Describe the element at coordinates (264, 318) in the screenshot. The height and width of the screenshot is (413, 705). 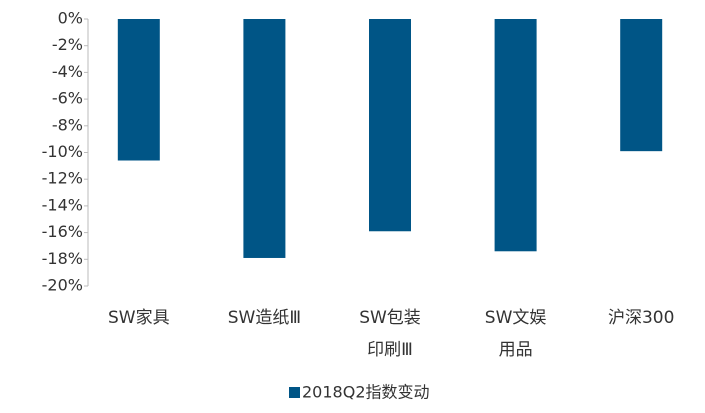
I see `x-tick-label: SW造纸Ⅲ` at that location.